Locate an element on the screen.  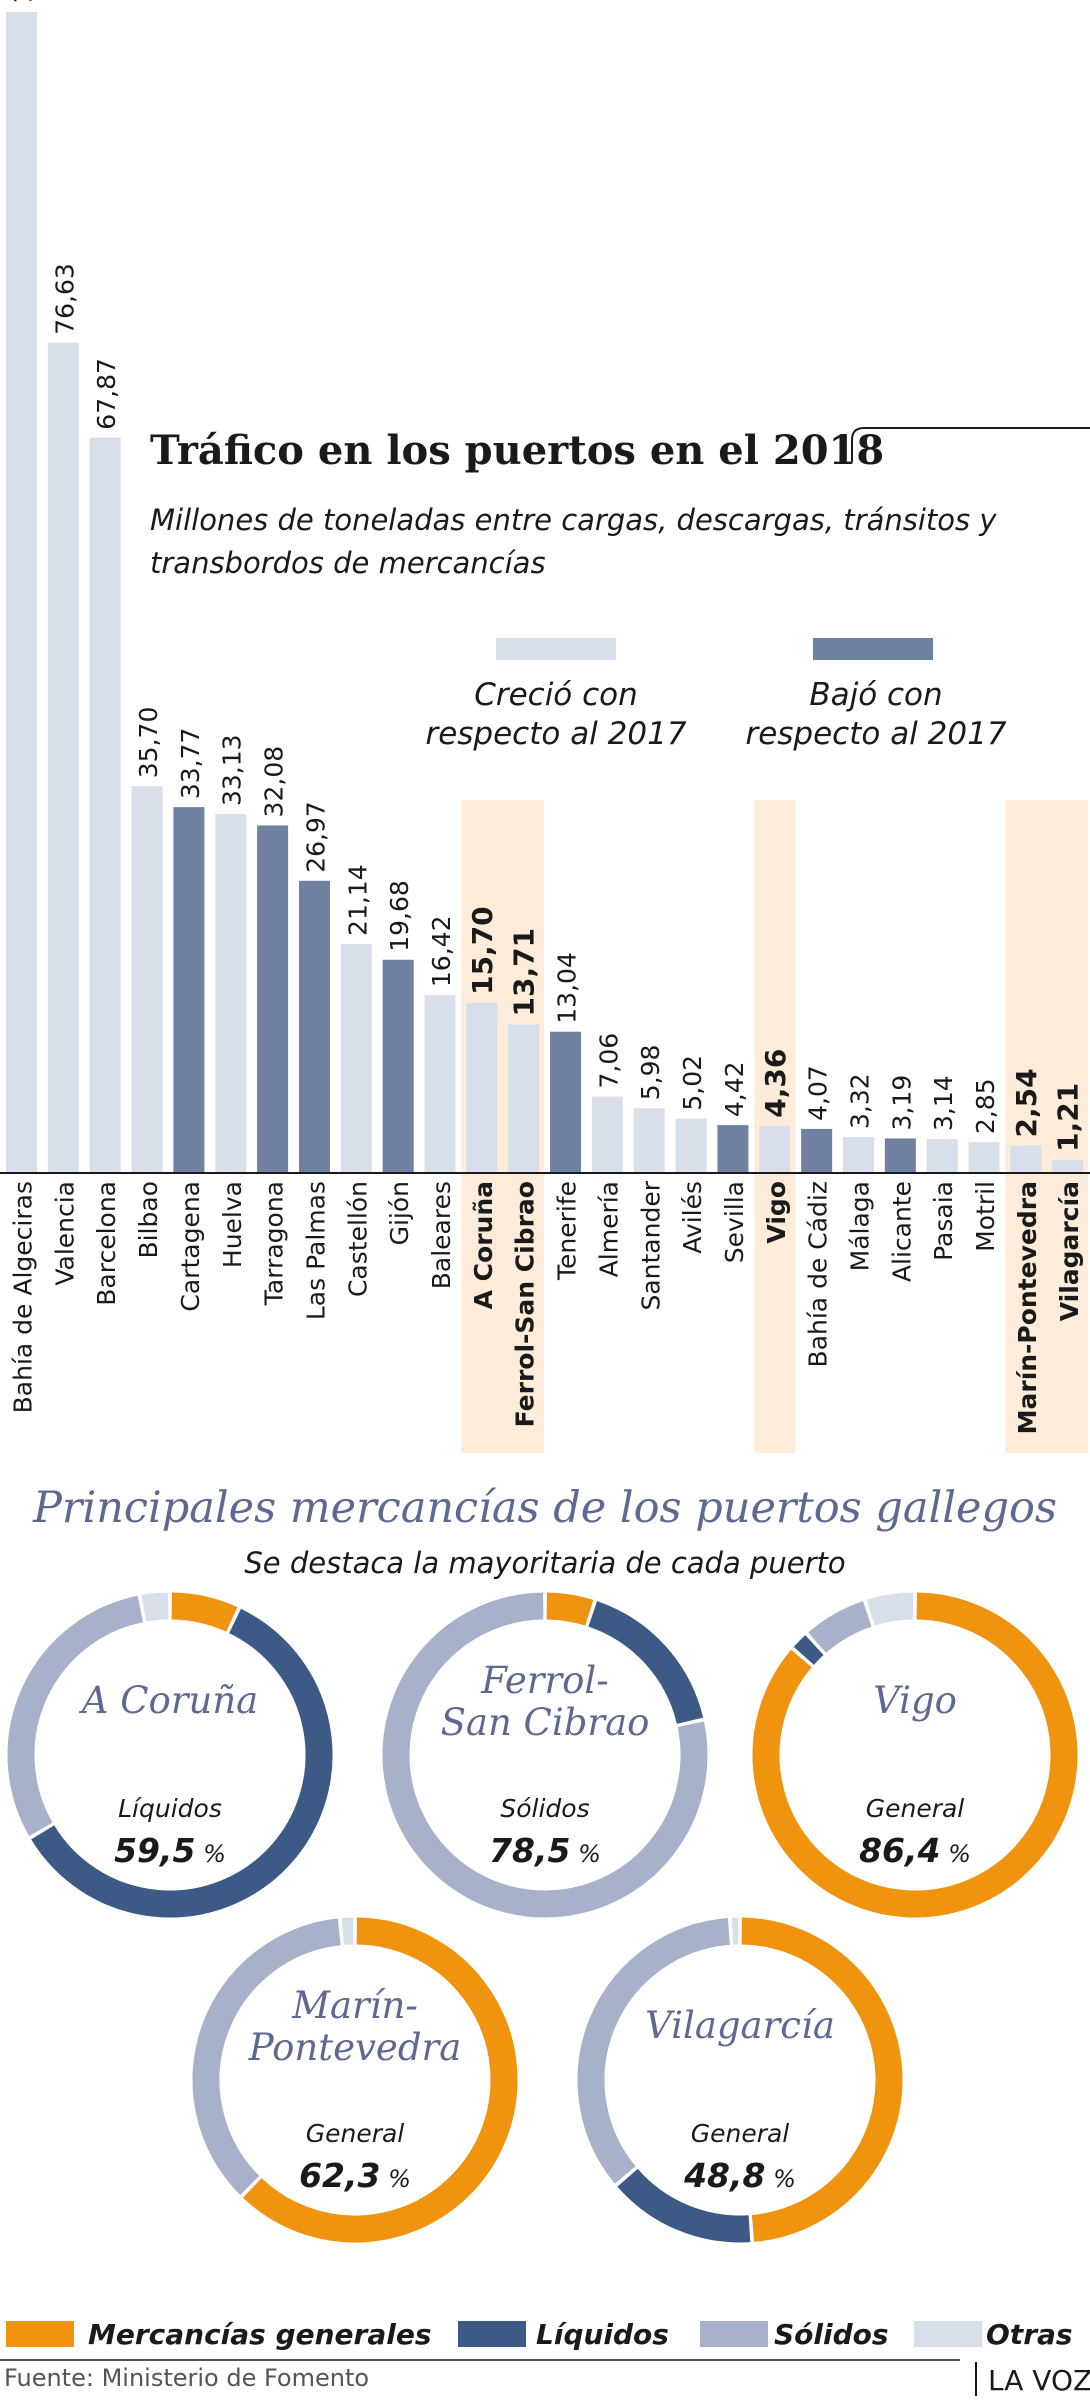
value-label-aviles: 5,02 is located at coordinates (692, 1083).